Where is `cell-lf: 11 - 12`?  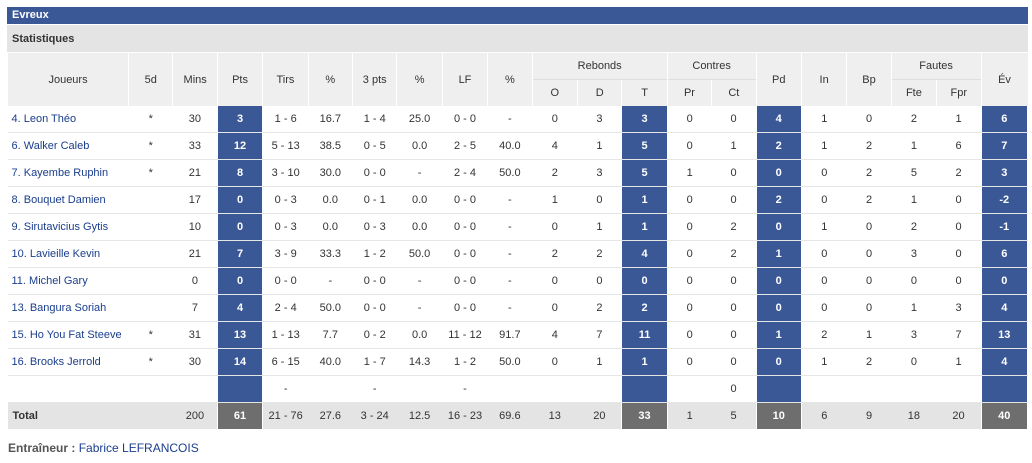 cell-lf: 11 - 12 is located at coordinates (465, 335).